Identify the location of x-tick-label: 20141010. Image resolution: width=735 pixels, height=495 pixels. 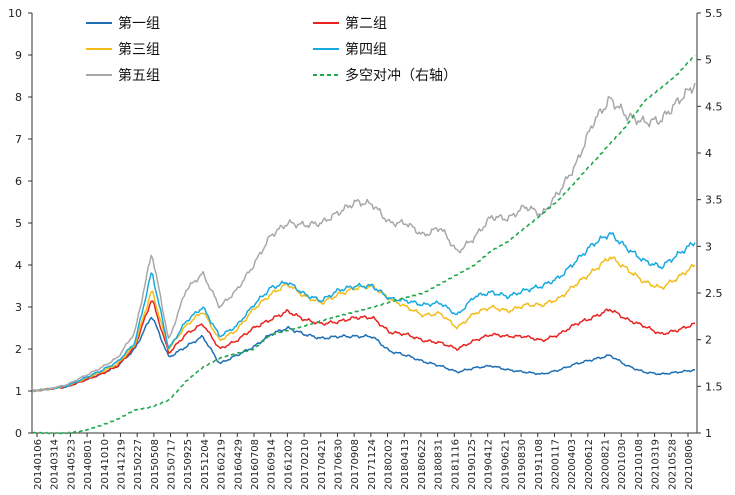
(105, 464).